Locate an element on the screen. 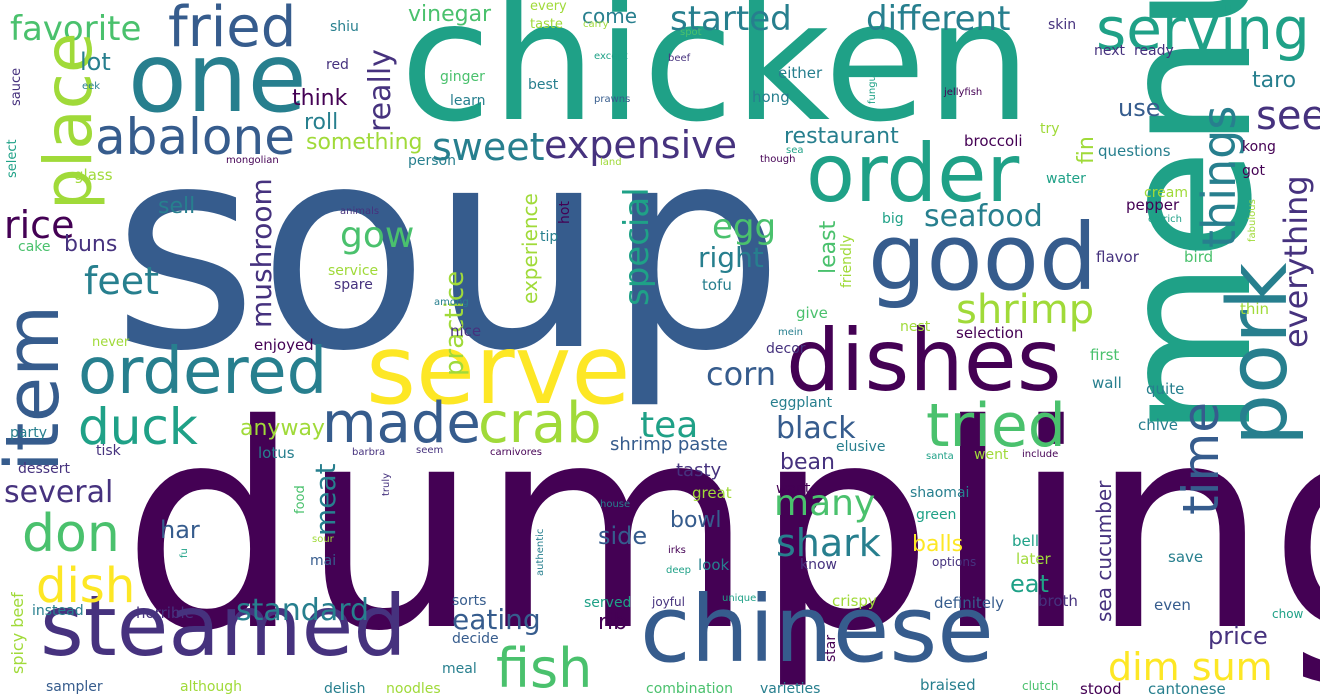 The width and height of the screenshot is (1320, 700). word-use: use is located at coordinates (1139, 108).